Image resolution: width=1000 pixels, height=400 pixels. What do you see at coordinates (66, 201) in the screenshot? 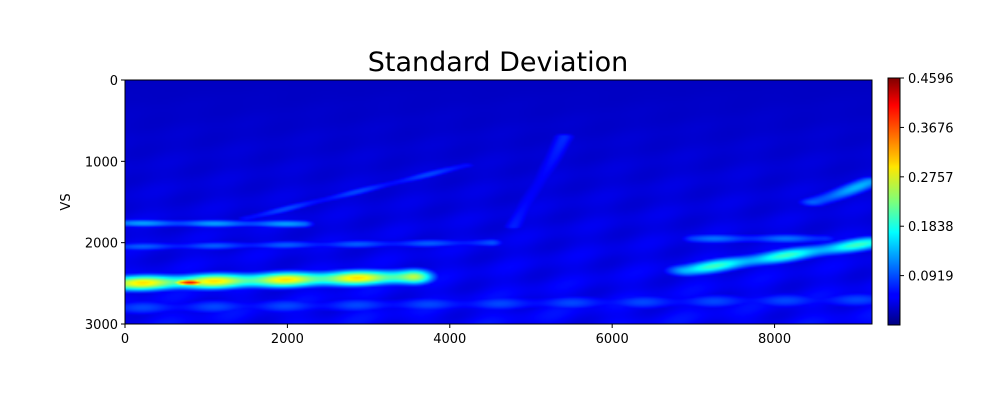
I see `y-axis-label: VS` at bounding box center [66, 201].